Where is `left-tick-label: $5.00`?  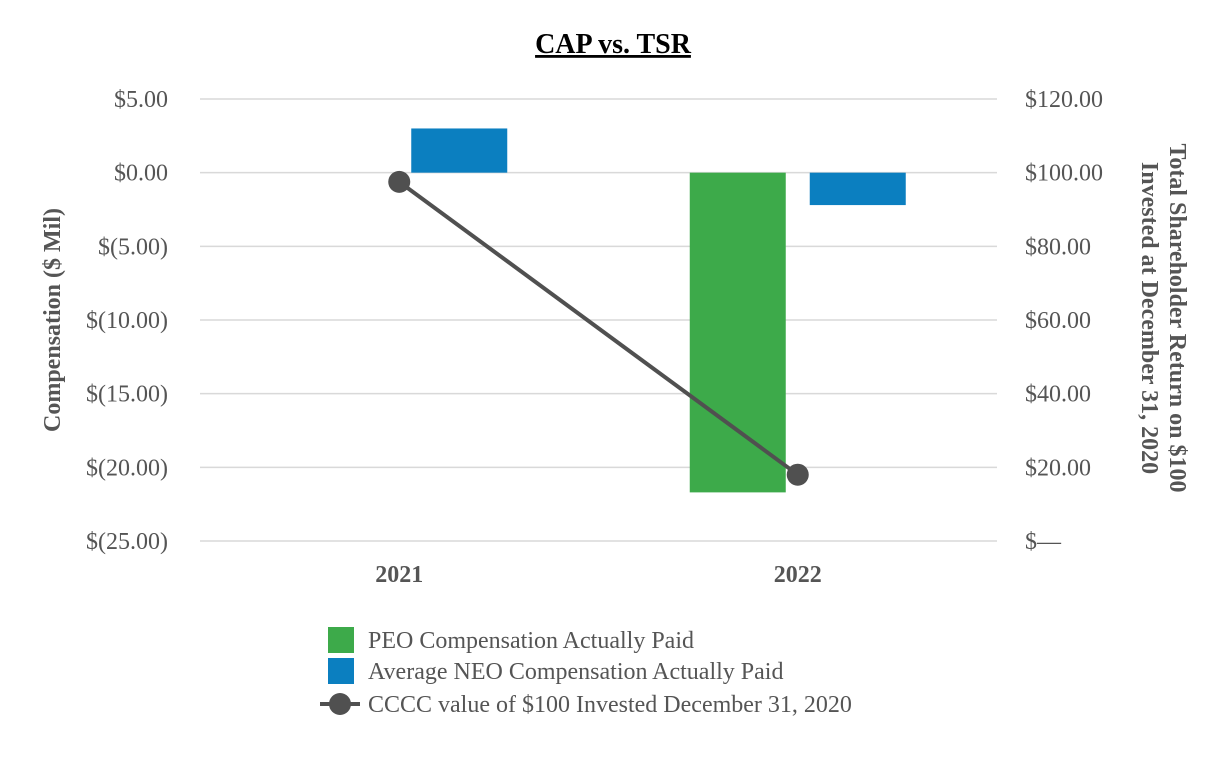
left-tick-label: $5.00 is located at coordinates (141, 100).